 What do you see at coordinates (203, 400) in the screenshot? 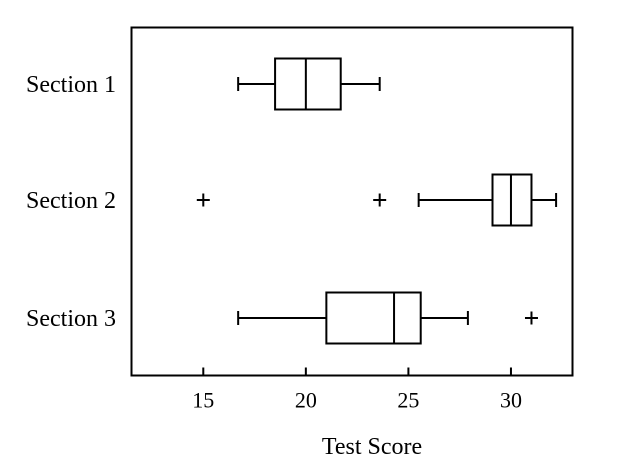
I see `x-tick-label: 15` at bounding box center [203, 400].